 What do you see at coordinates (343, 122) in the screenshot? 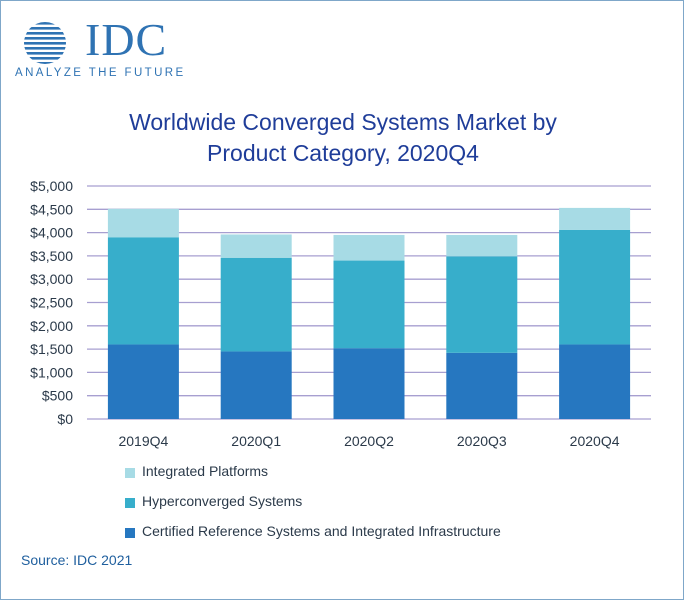
I see `chart-title-line-1: Worldwide Converged Systems Market by` at bounding box center [343, 122].